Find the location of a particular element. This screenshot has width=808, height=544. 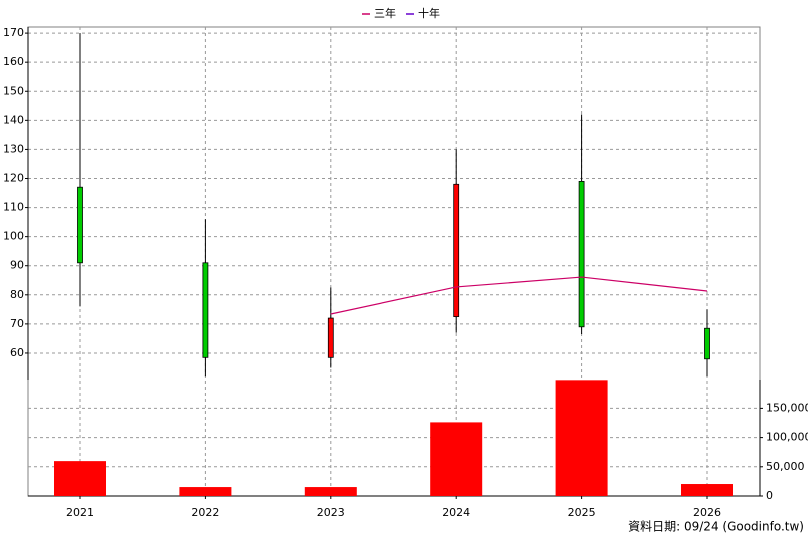

line-series is located at coordinates (519, 295).